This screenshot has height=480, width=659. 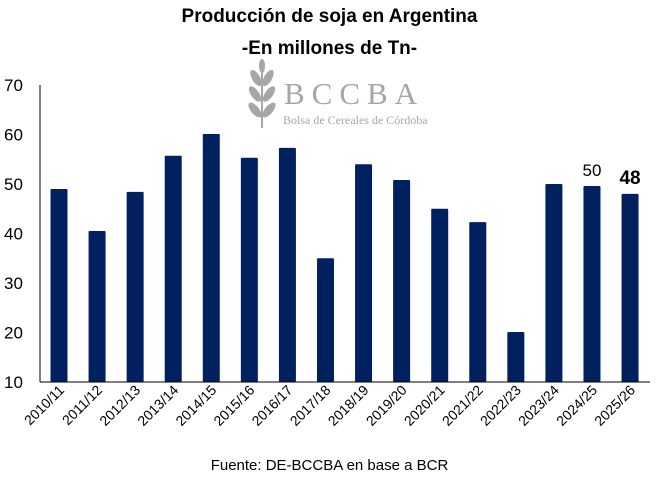 What do you see at coordinates (287, 264) in the screenshot?
I see `bar-2016/17` at bounding box center [287, 264].